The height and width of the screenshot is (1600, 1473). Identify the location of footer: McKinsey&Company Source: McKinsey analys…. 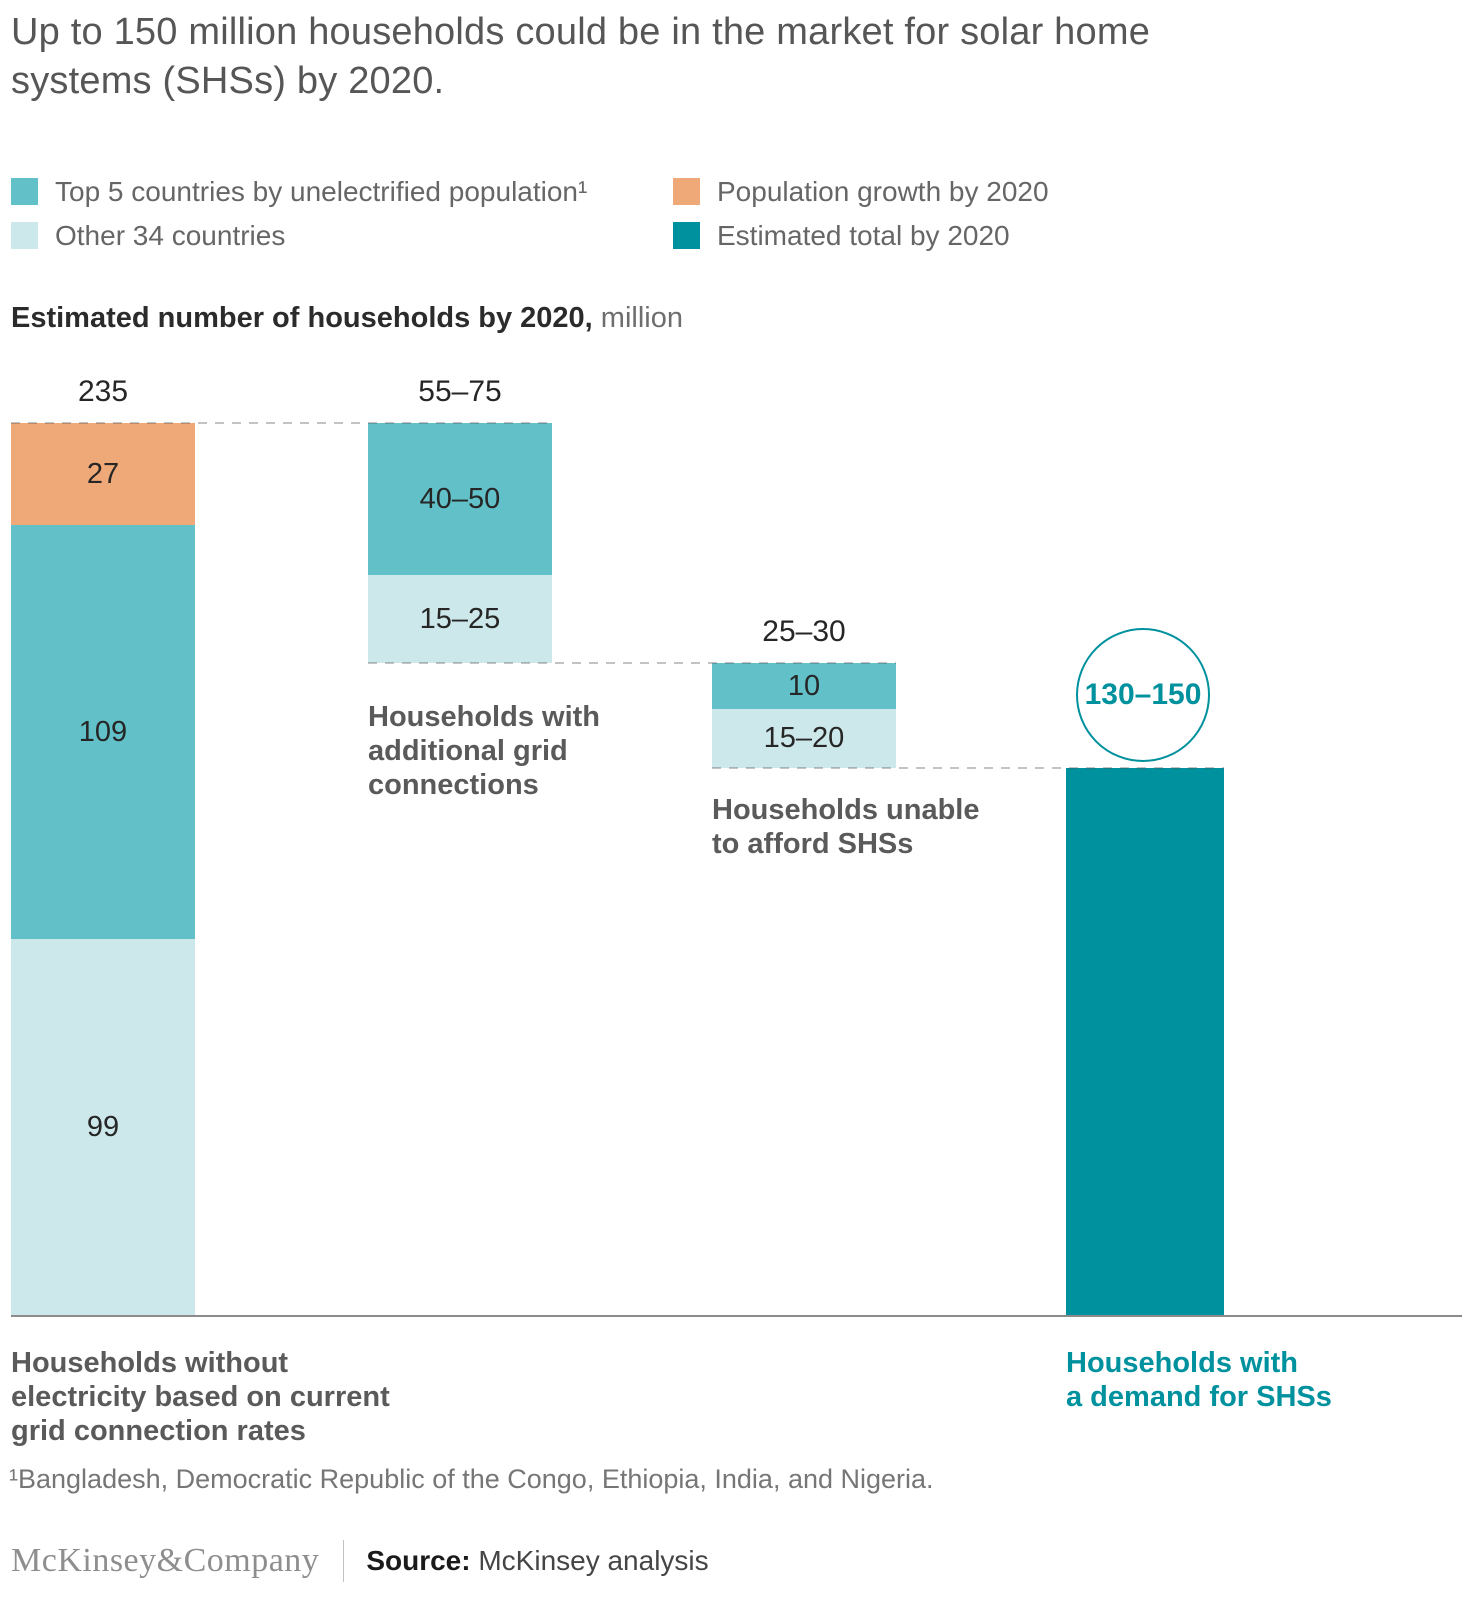
(360, 1561).